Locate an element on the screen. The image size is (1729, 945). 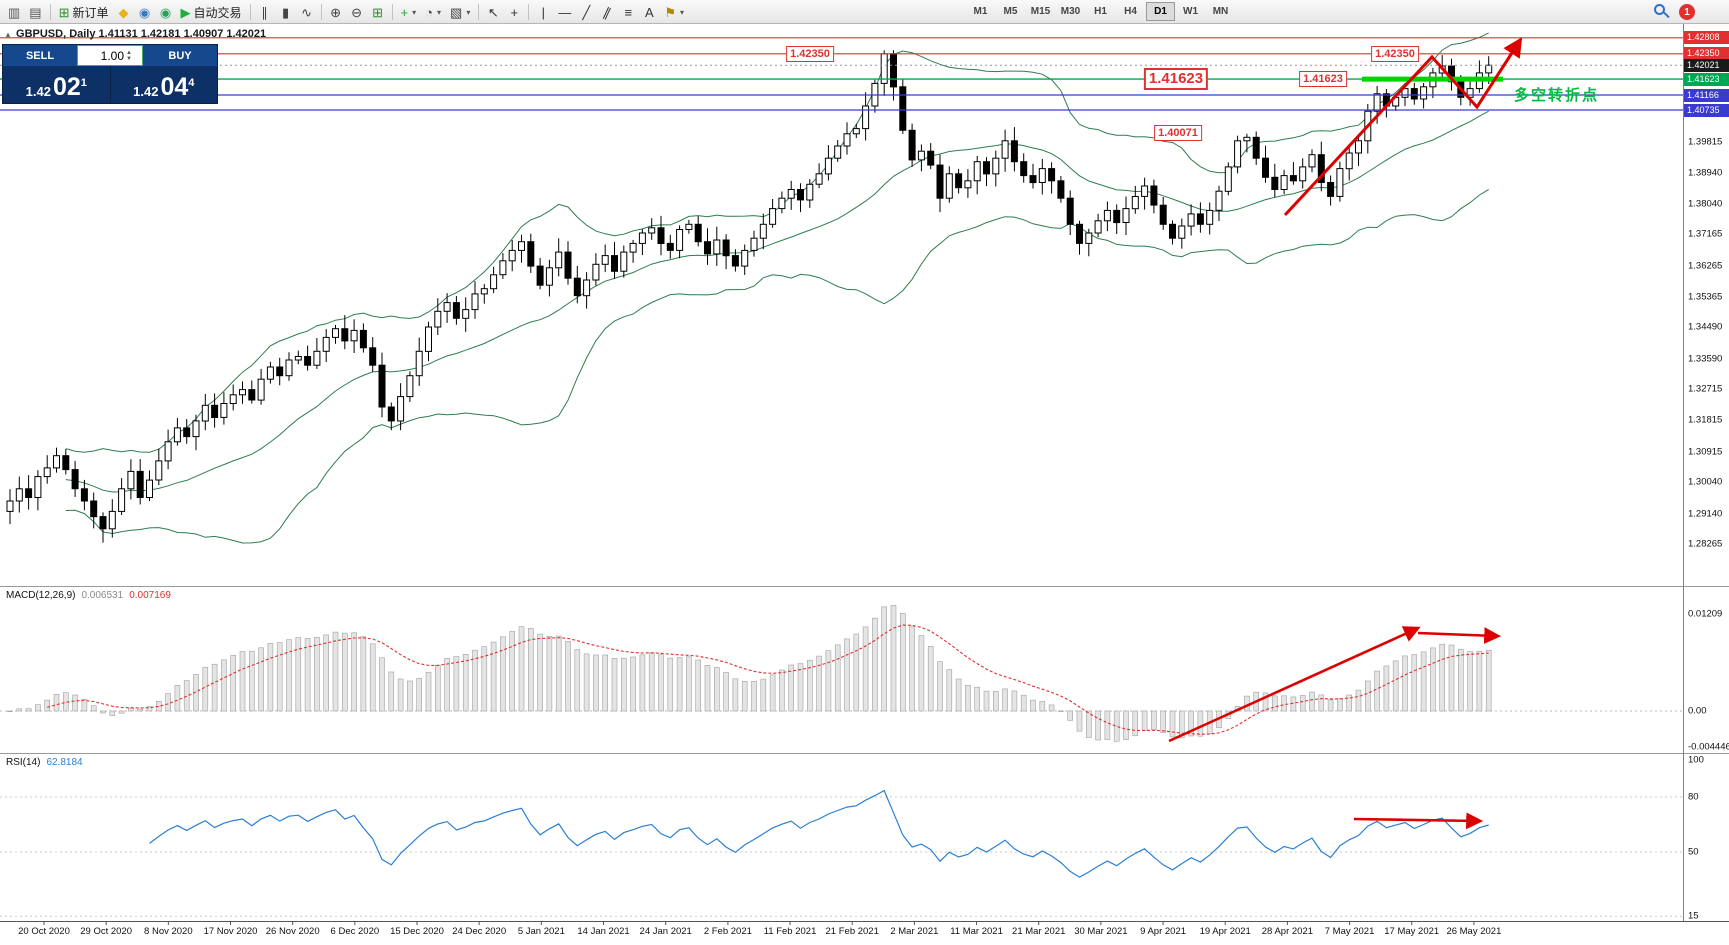
vertical-line-icon: | is located at coordinates (543, 12).